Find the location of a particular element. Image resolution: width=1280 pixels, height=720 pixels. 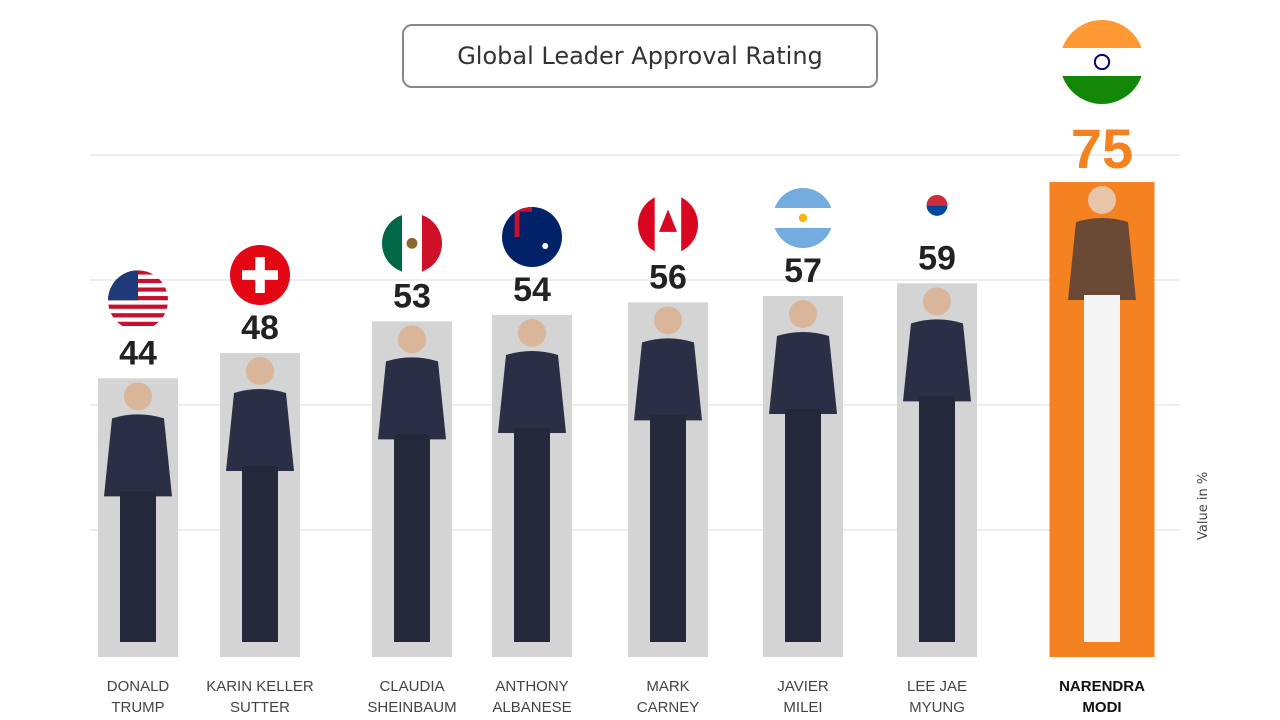

data-label: 57 is located at coordinates (803, 271).